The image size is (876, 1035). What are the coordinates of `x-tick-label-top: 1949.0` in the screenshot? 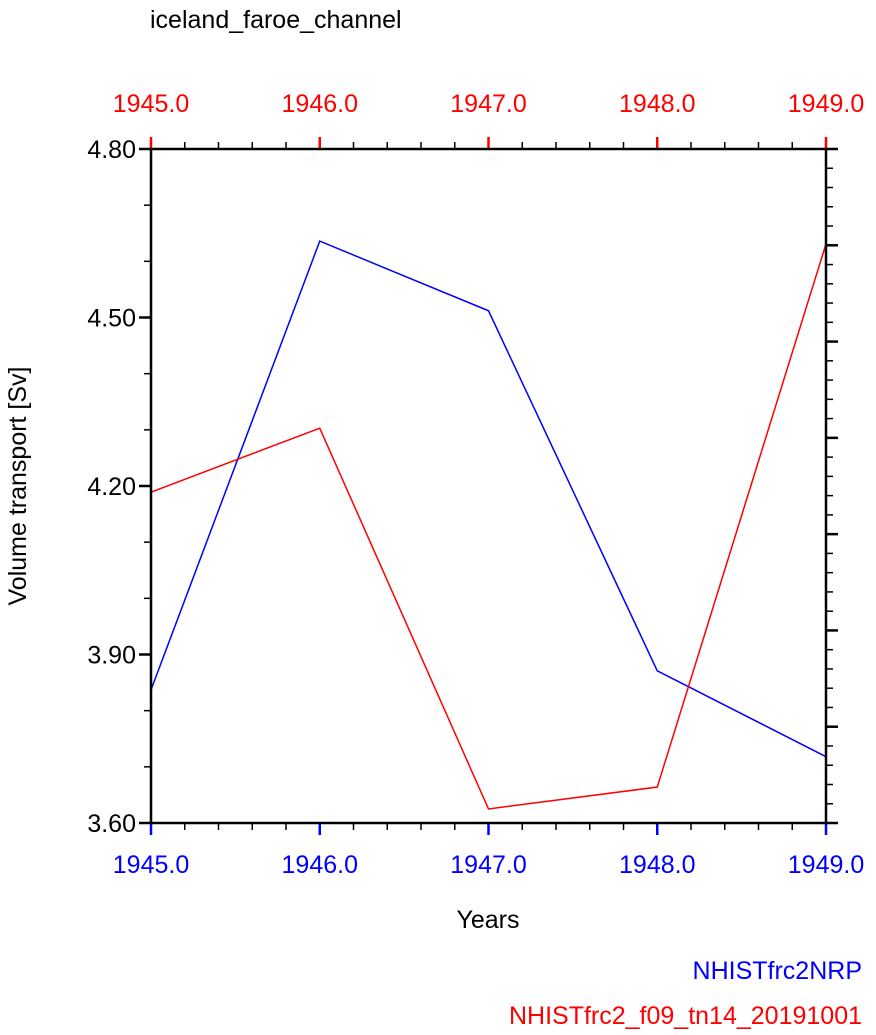 It's located at (826, 104).